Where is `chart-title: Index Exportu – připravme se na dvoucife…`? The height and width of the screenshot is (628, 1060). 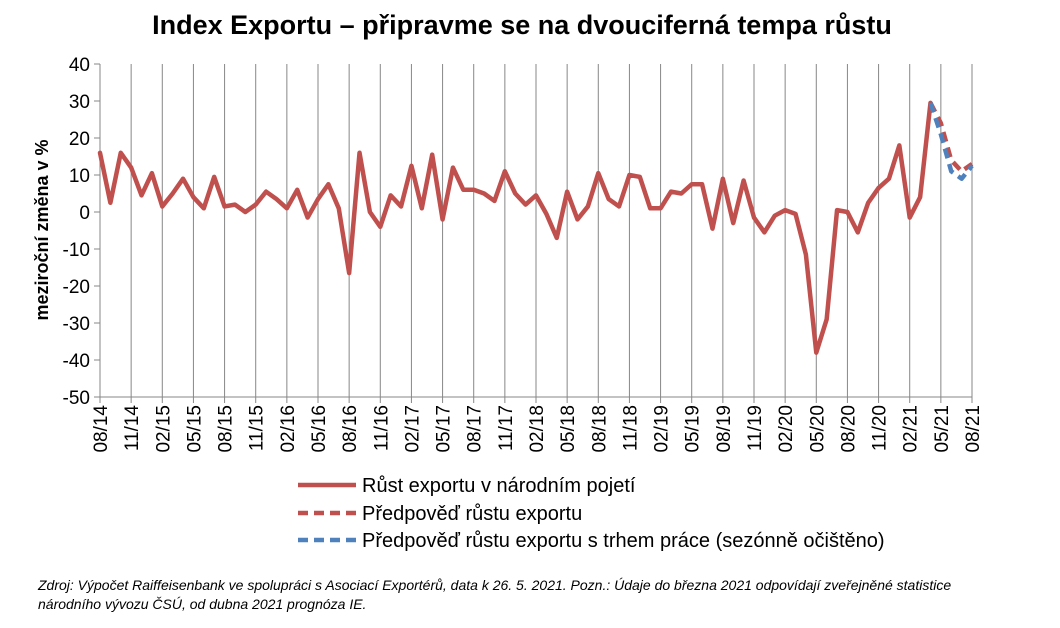 chart-title: Index Exportu – připravme se na dvoucife… is located at coordinates (522, 25).